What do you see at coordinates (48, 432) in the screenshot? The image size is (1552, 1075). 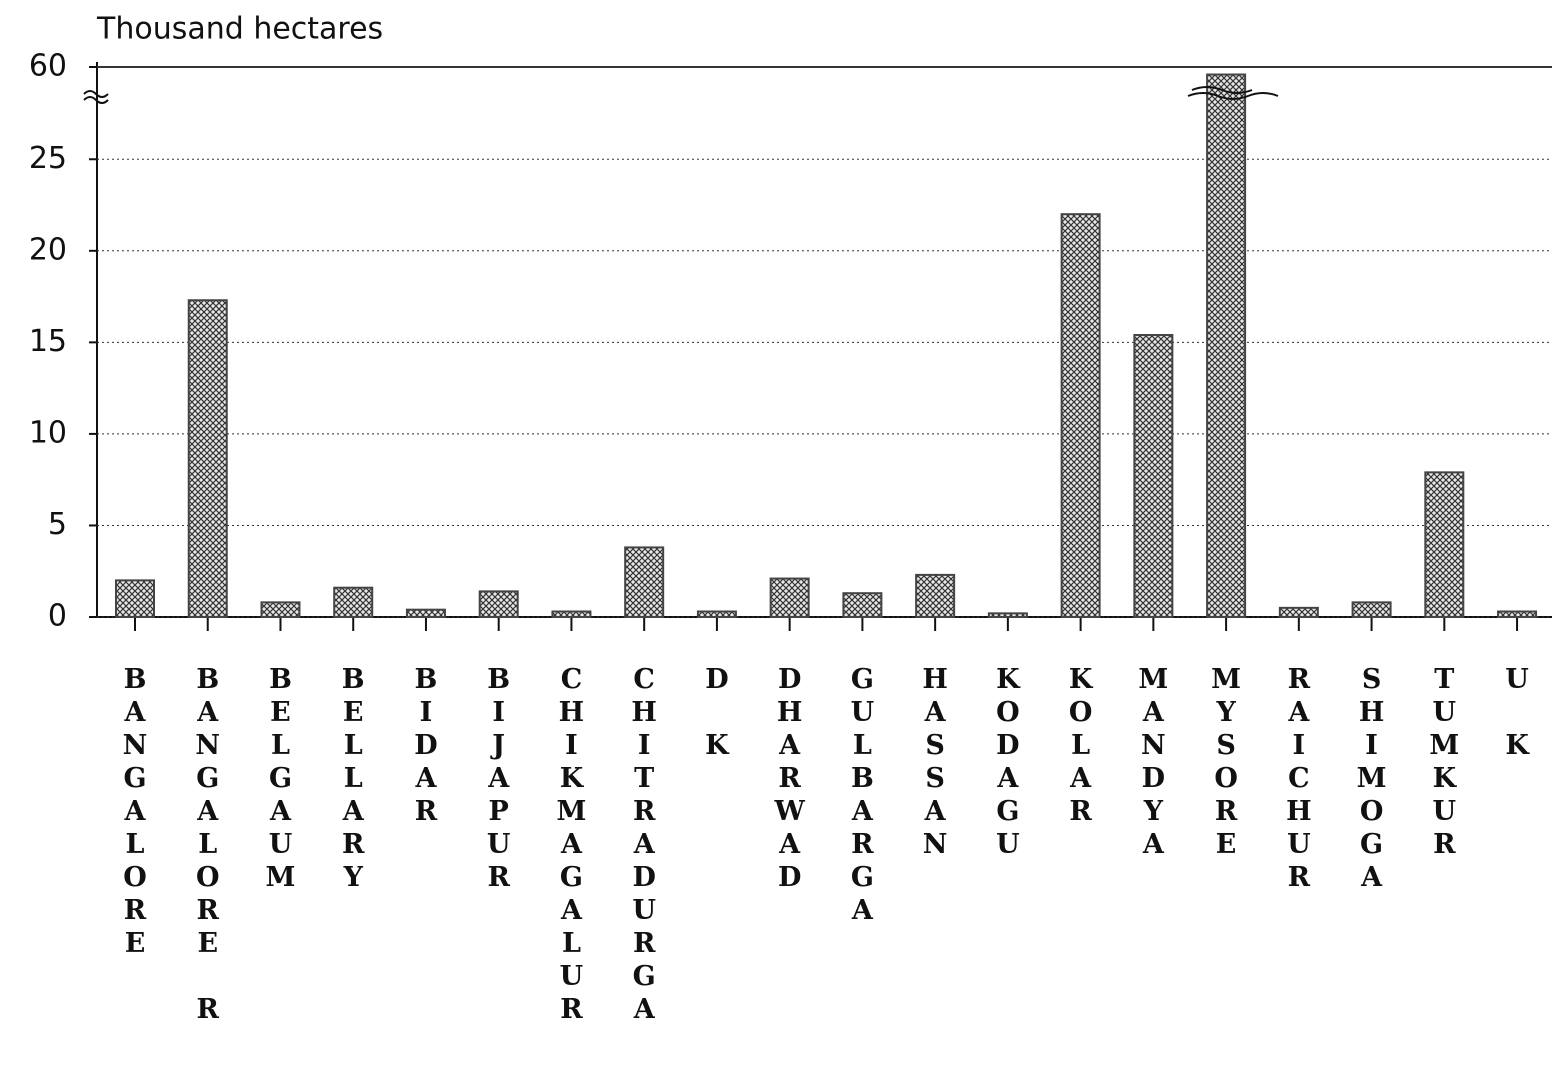 I see `y-tick-label: 10` at bounding box center [48, 432].